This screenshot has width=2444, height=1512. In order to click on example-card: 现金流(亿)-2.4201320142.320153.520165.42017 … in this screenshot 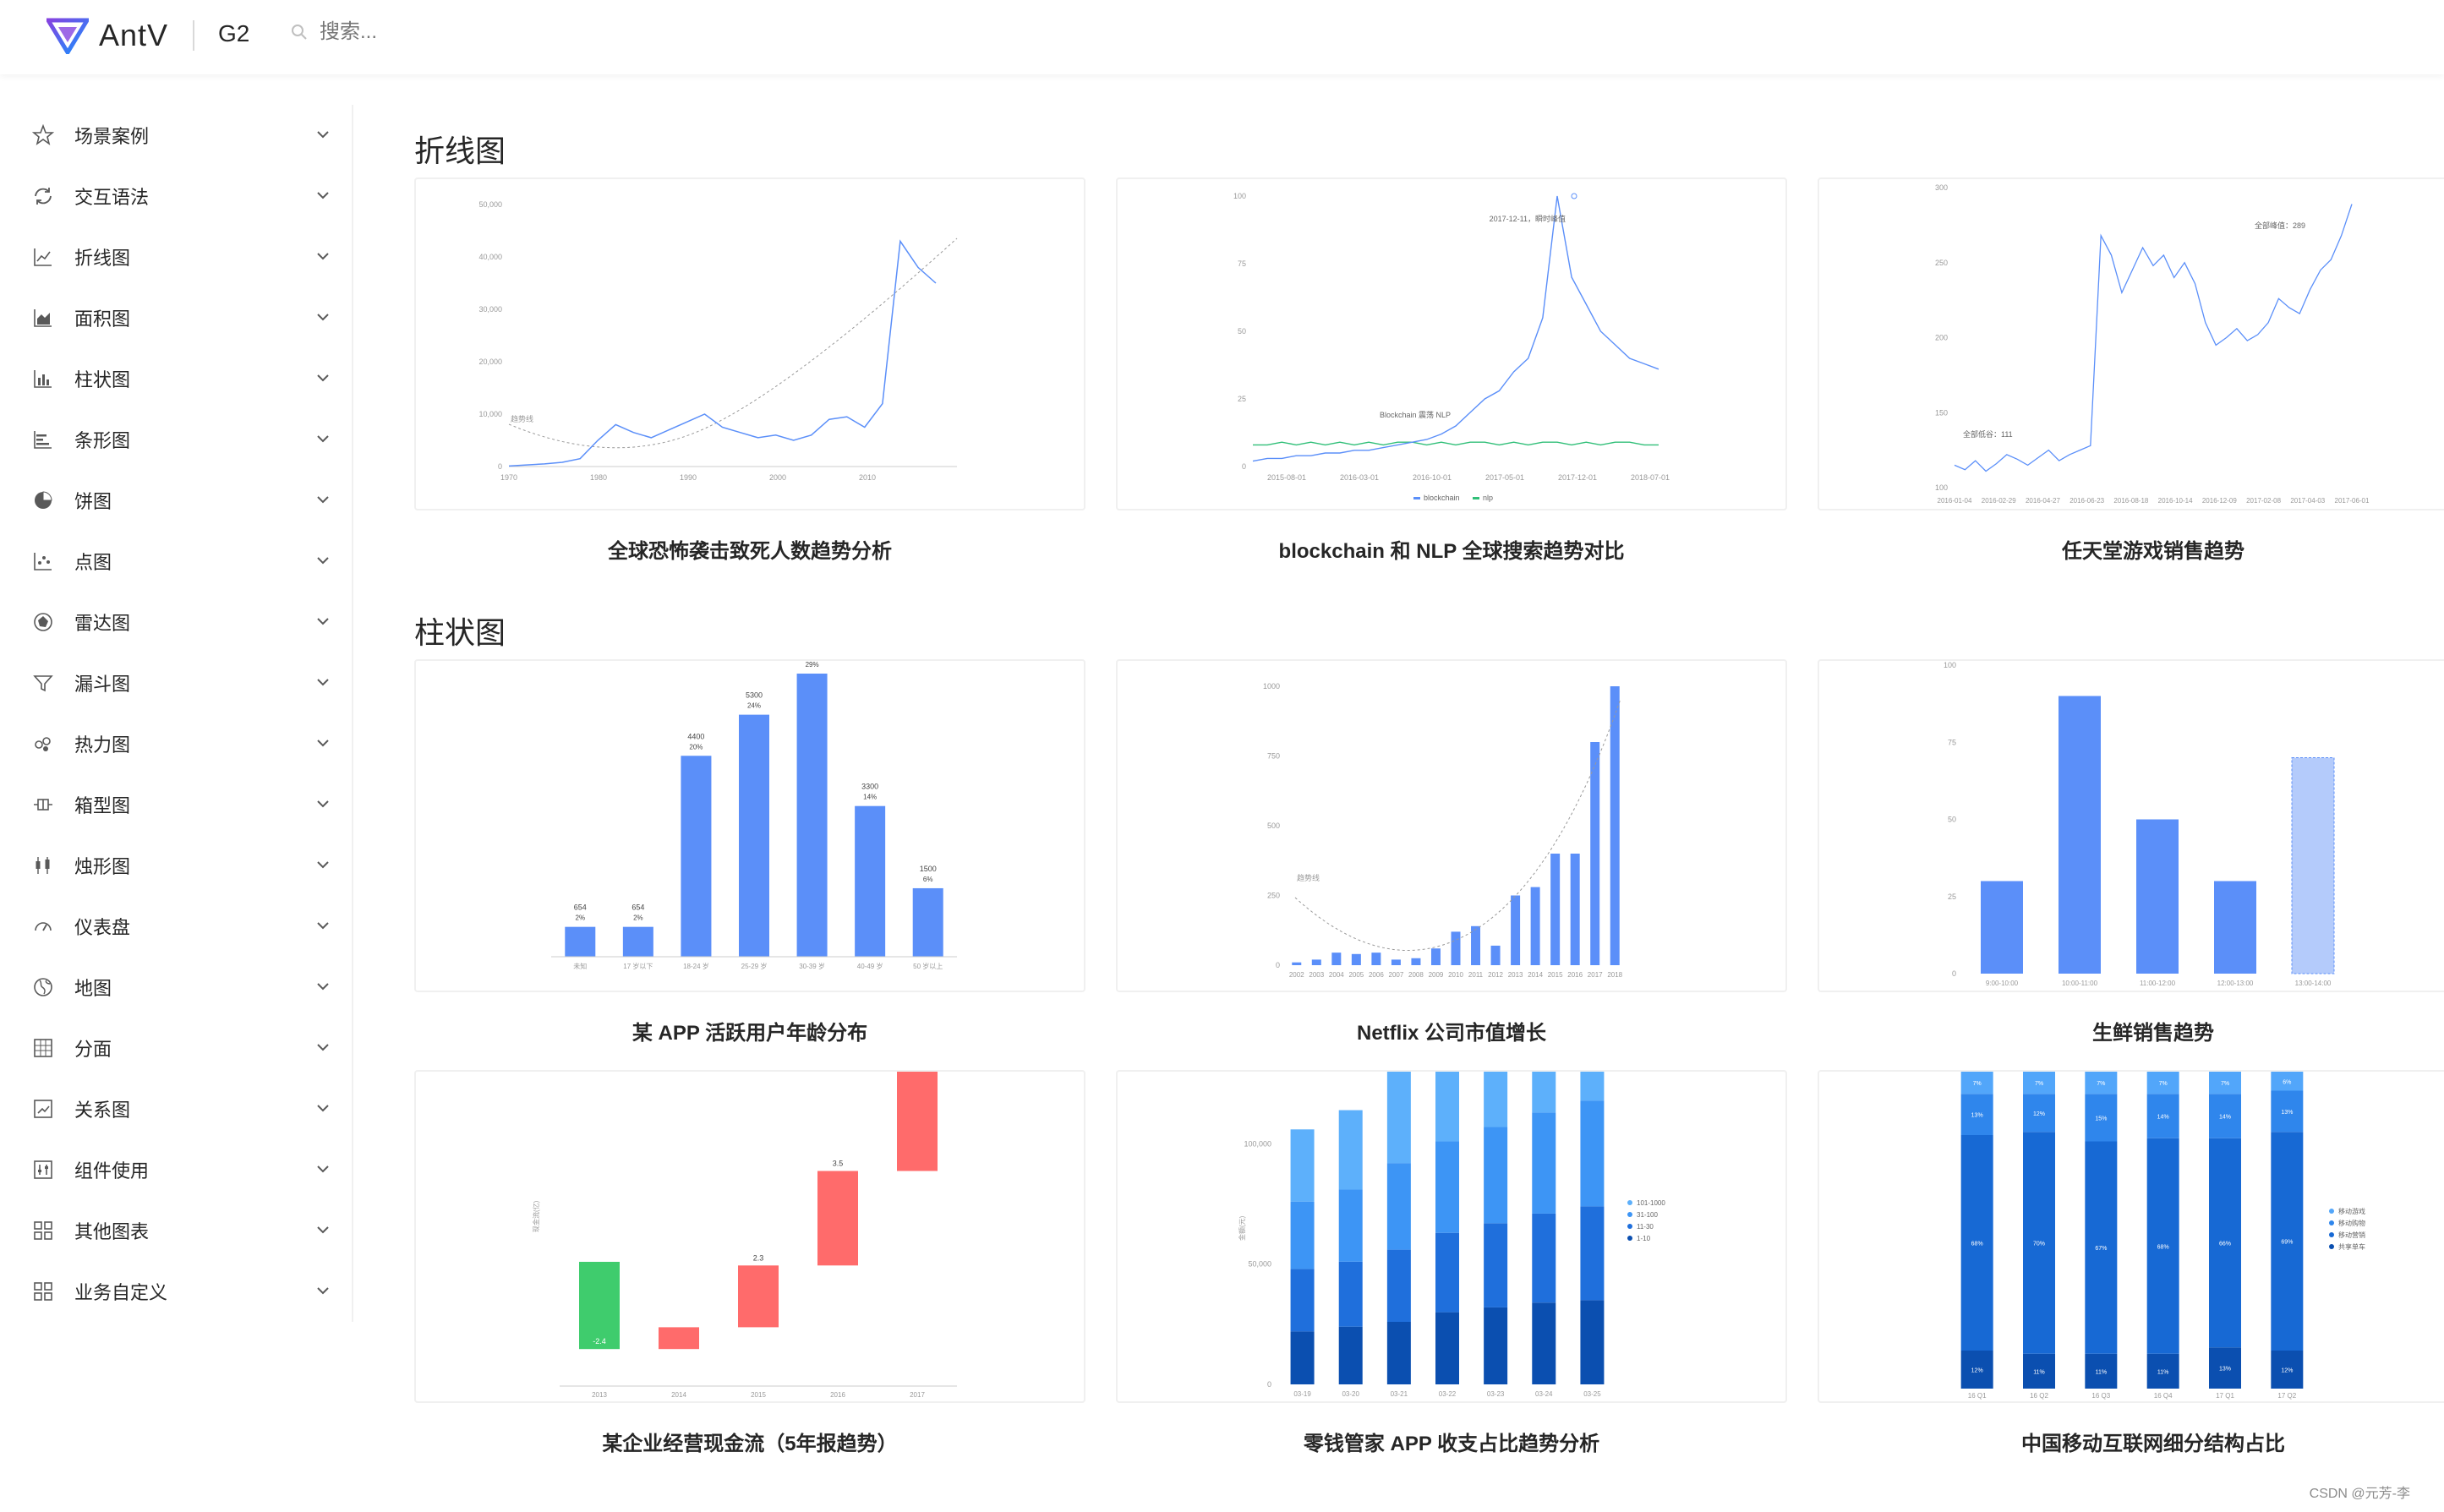, I will do `click(749, 1262)`.